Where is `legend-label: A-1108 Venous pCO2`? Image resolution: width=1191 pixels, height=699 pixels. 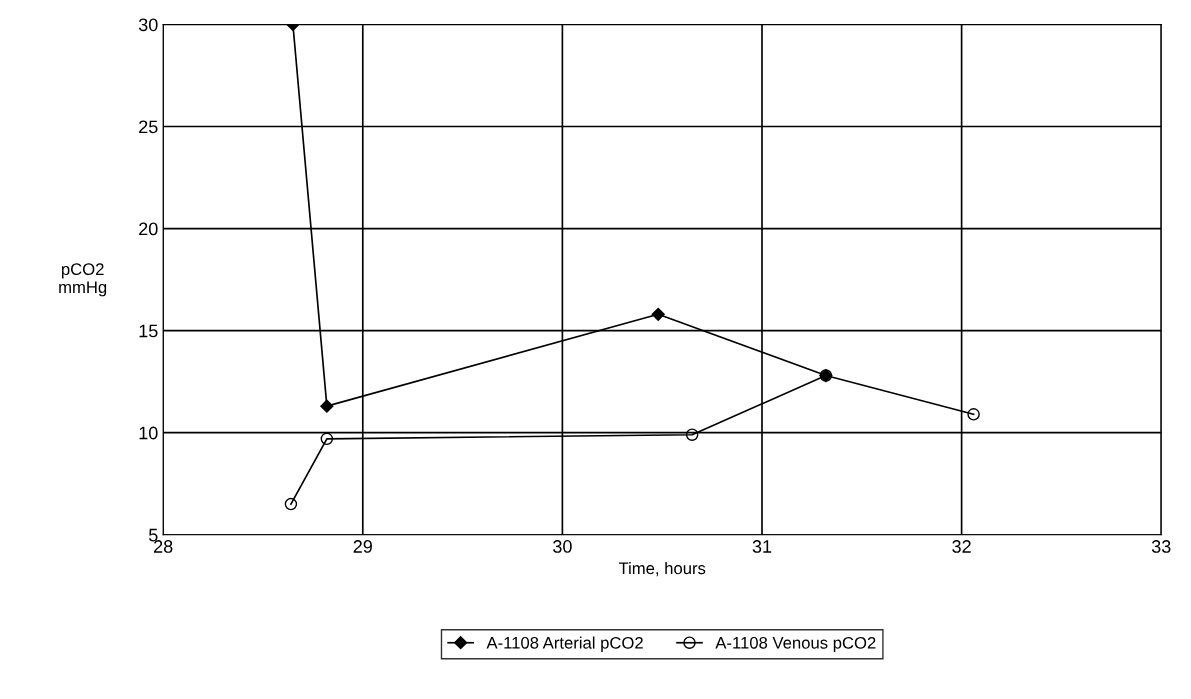
legend-label: A-1108 Venous pCO2 is located at coordinates (795, 644).